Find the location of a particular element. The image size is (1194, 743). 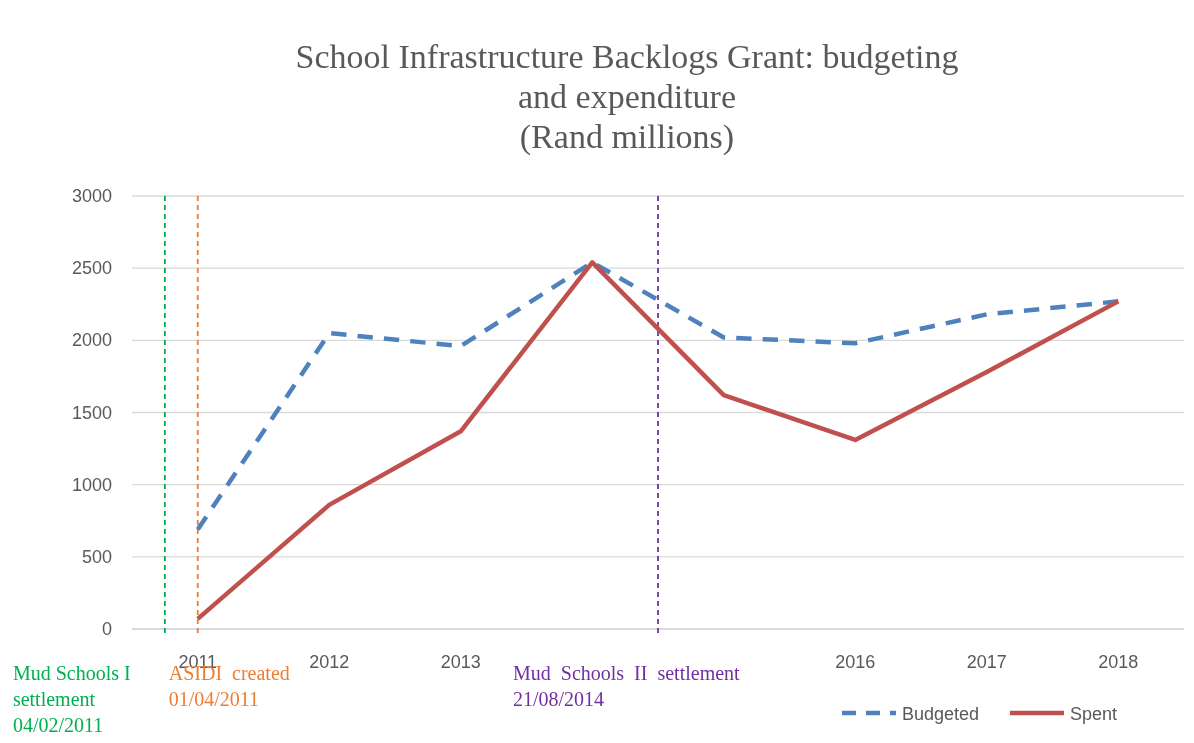

y-tick-label: 500 is located at coordinates (96, 556).